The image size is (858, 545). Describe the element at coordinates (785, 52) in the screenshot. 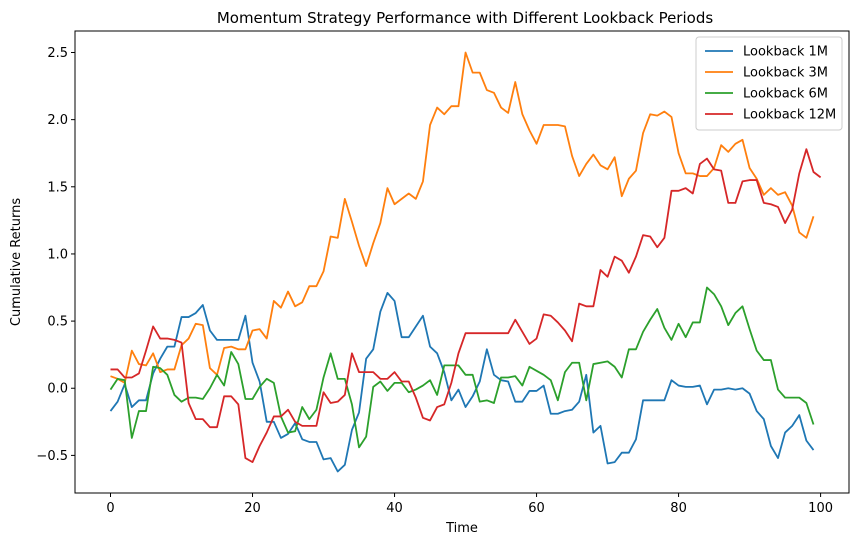

I see `legend-label-lookback-1m: Lookback 1M` at that location.